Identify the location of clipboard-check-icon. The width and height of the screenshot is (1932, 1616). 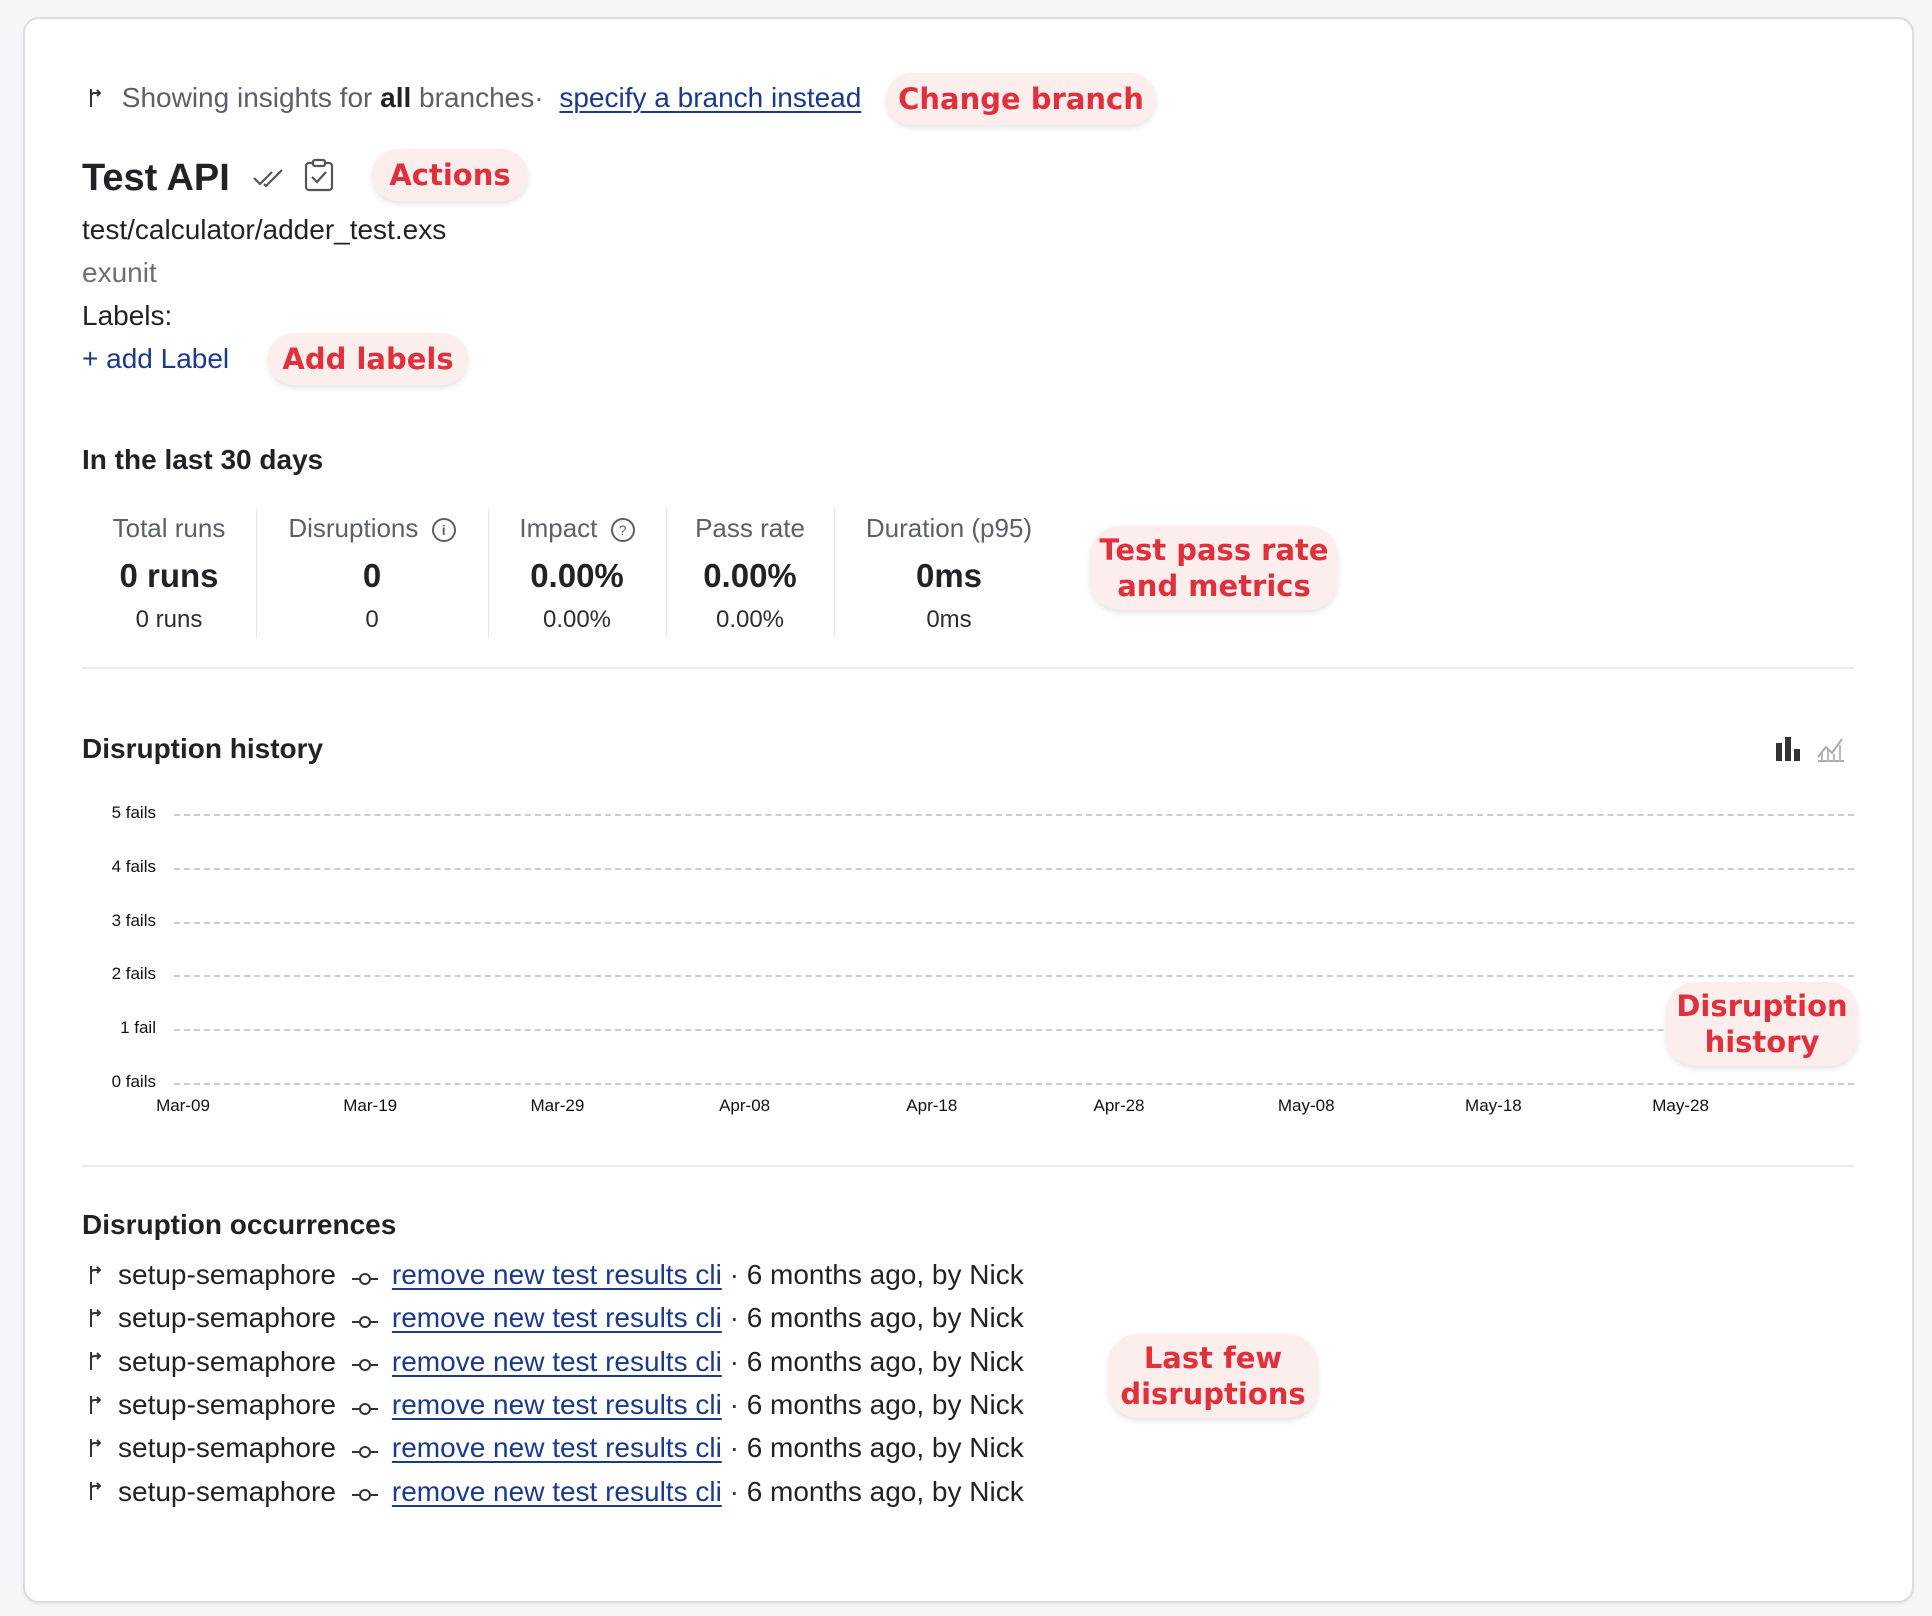
(319, 175).